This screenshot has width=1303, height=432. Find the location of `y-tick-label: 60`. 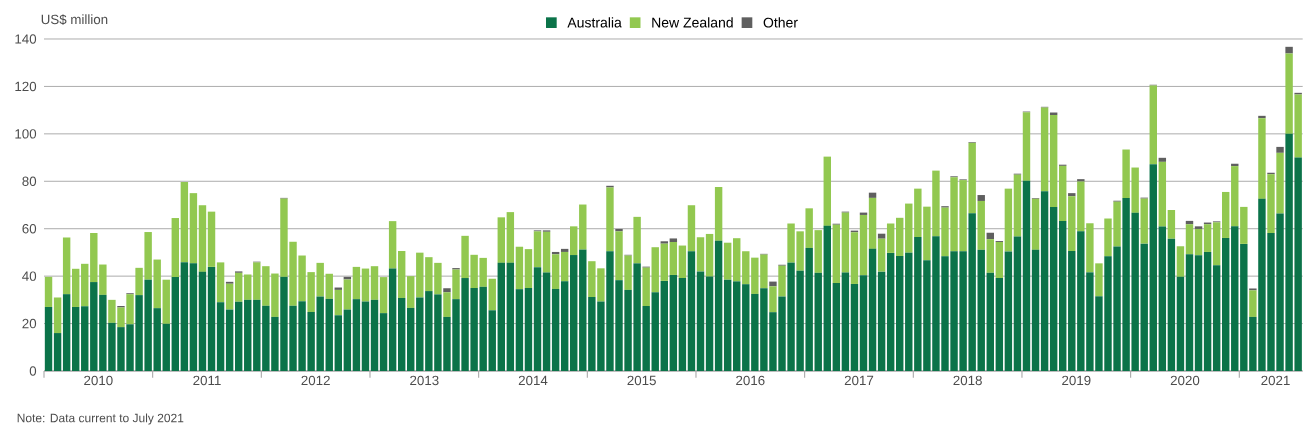

y-tick-label: 60 is located at coordinates (29, 229).